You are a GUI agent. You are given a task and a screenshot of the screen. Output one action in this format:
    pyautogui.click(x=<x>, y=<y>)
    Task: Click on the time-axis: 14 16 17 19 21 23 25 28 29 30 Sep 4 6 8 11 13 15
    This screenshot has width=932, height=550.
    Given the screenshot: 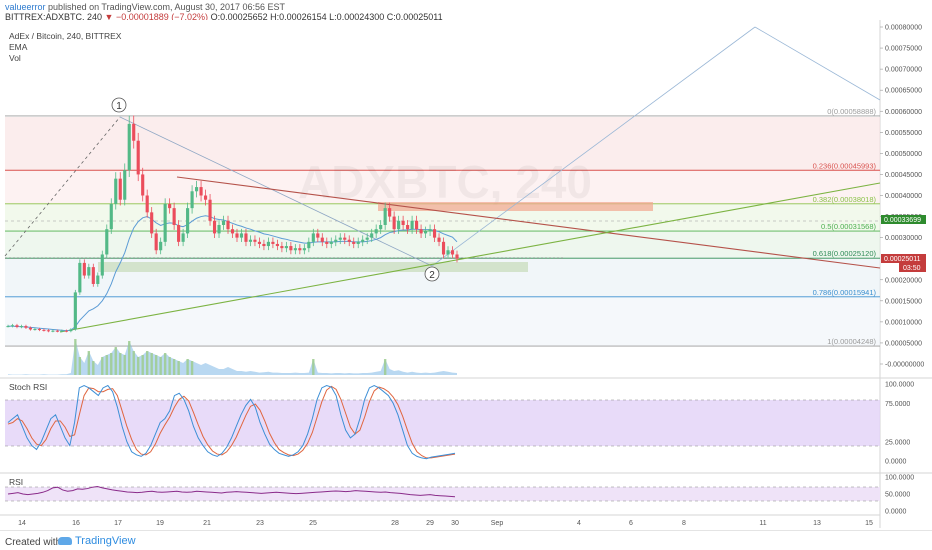 What is the action you would take?
    pyautogui.click(x=445, y=523)
    